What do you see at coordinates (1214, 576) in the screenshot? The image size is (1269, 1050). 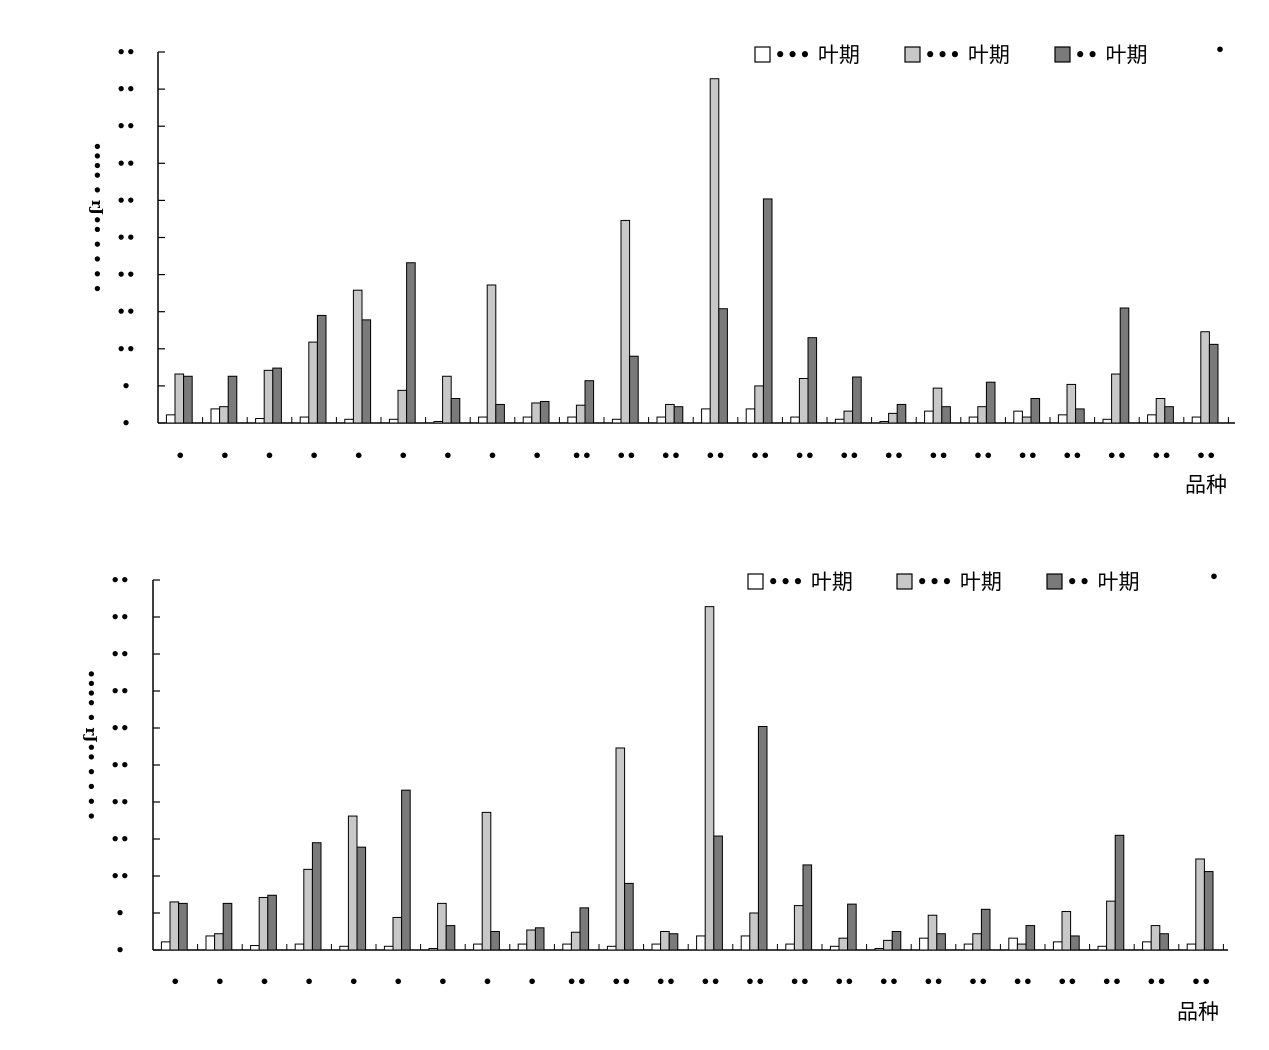 I see `corner-mark: •` at bounding box center [1214, 576].